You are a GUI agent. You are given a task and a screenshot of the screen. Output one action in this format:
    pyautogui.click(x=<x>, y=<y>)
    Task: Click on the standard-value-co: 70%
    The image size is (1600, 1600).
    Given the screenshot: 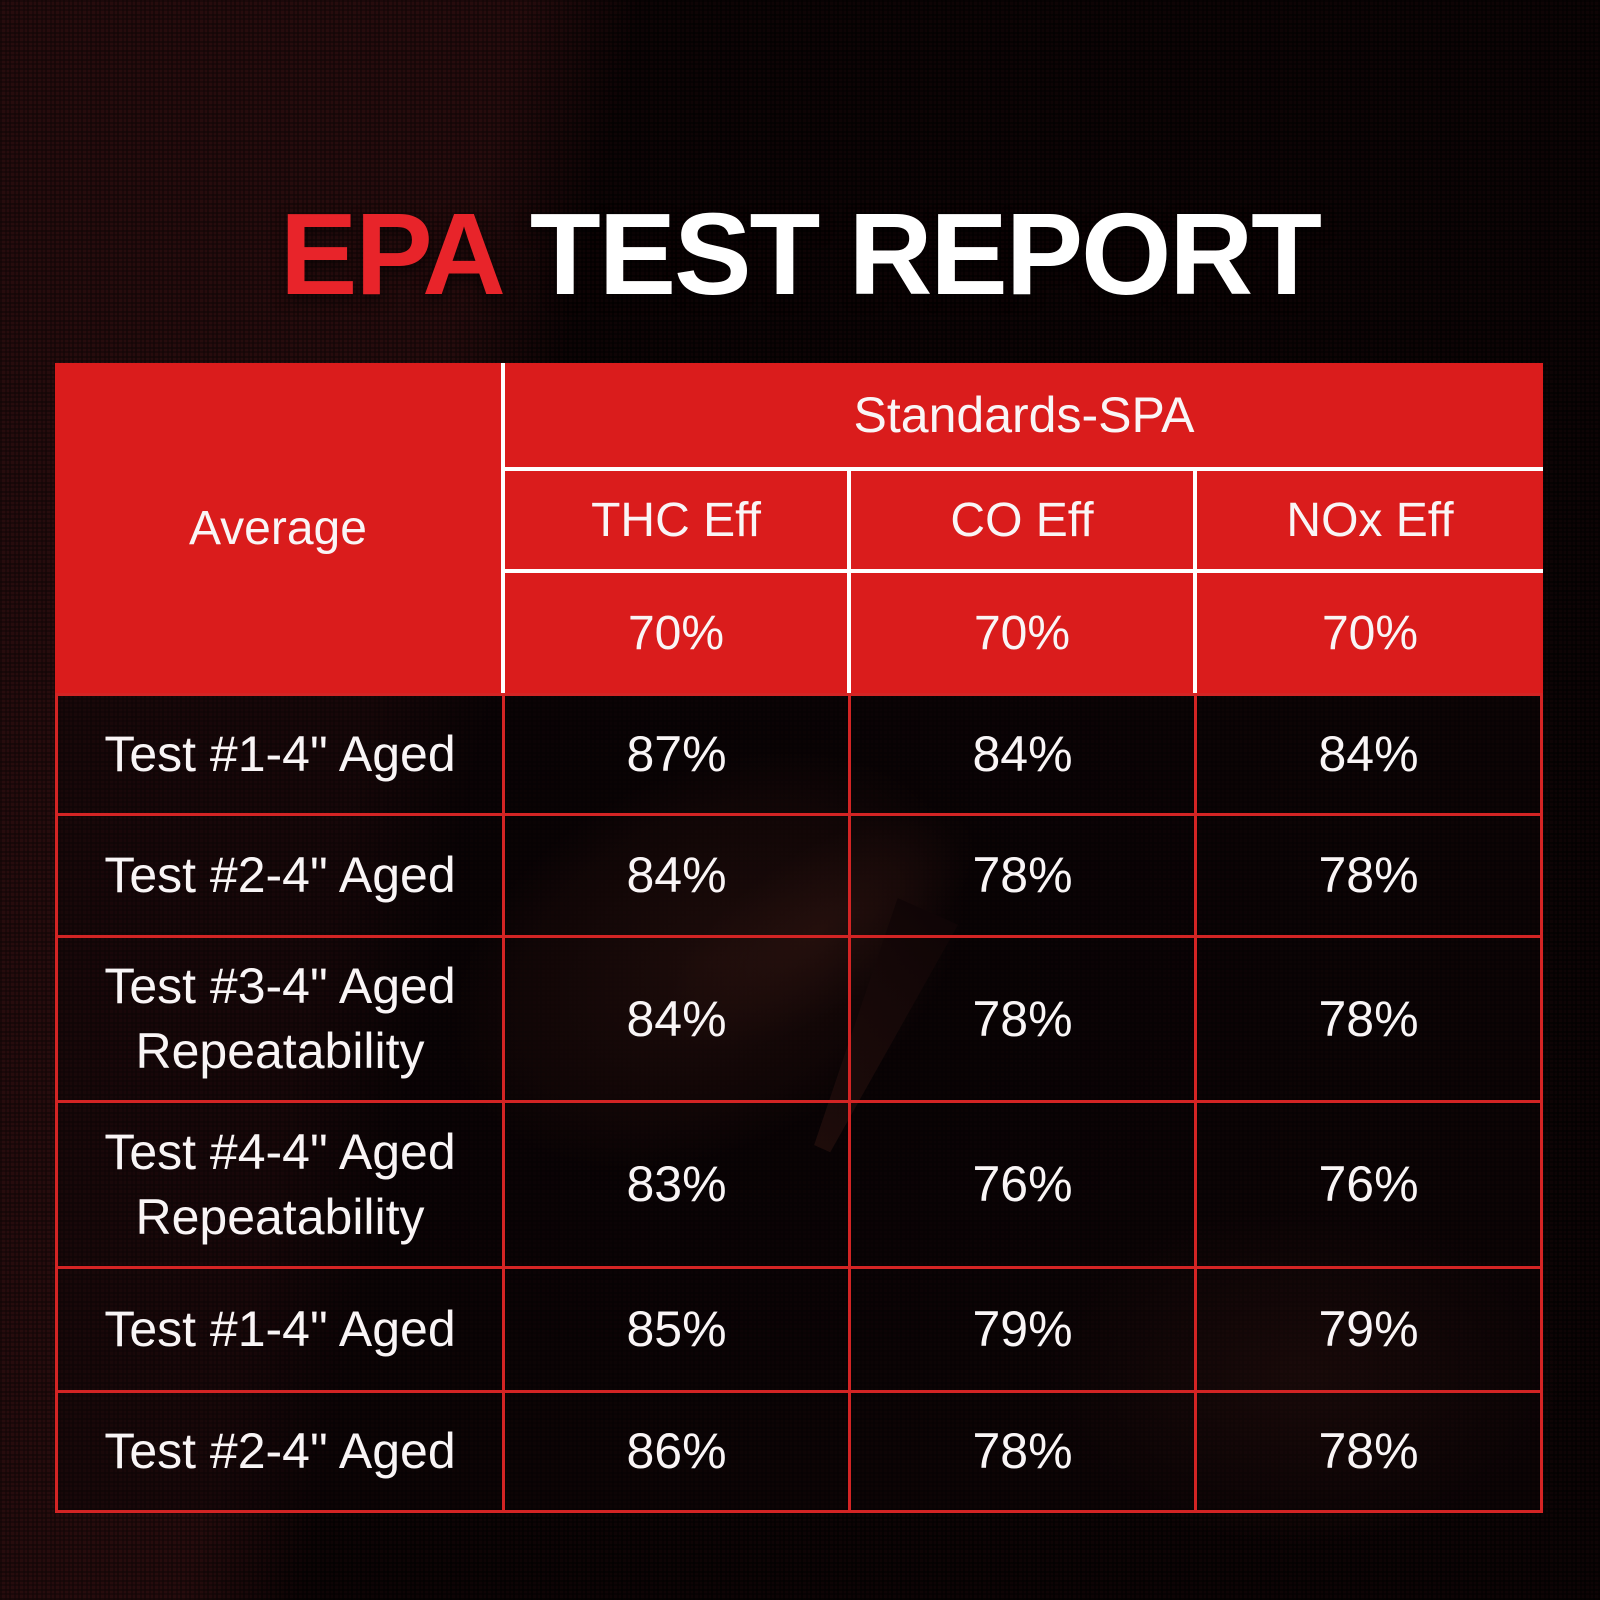 What is the action you would take?
    pyautogui.click(x=1024, y=633)
    